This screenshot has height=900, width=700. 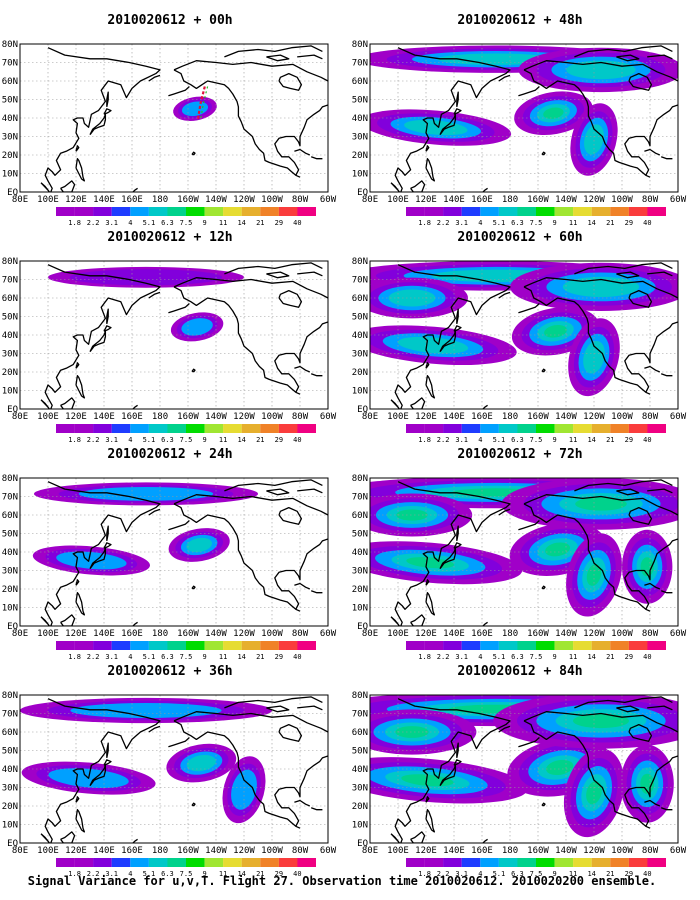 What do you see at coordinates (184, 552) in the screenshot?
I see `coastlines` at bounding box center [184, 552].